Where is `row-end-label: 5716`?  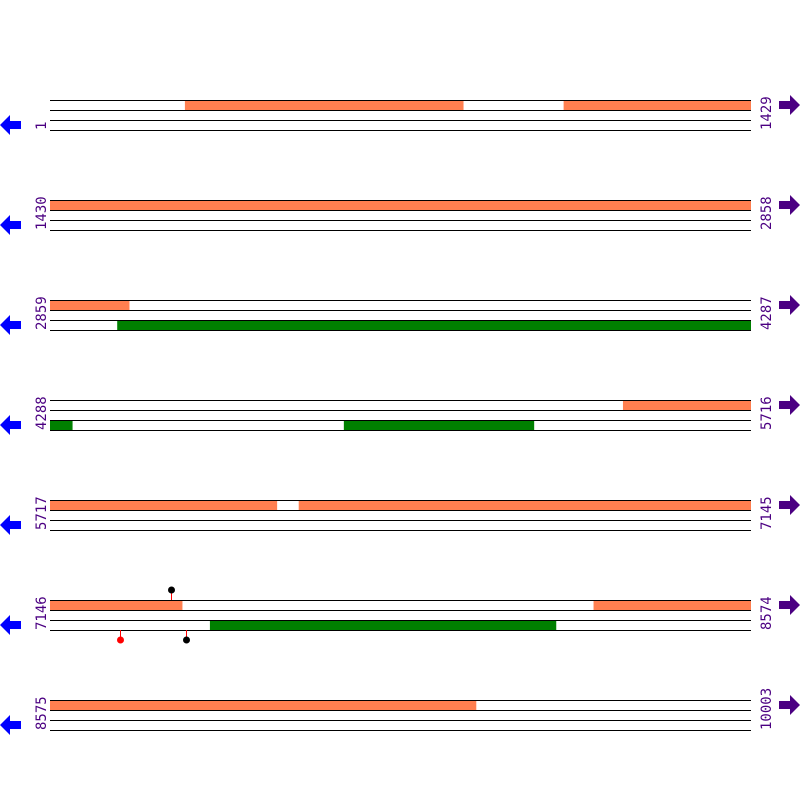
row-end-label: 5716 is located at coordinates (767, 413).